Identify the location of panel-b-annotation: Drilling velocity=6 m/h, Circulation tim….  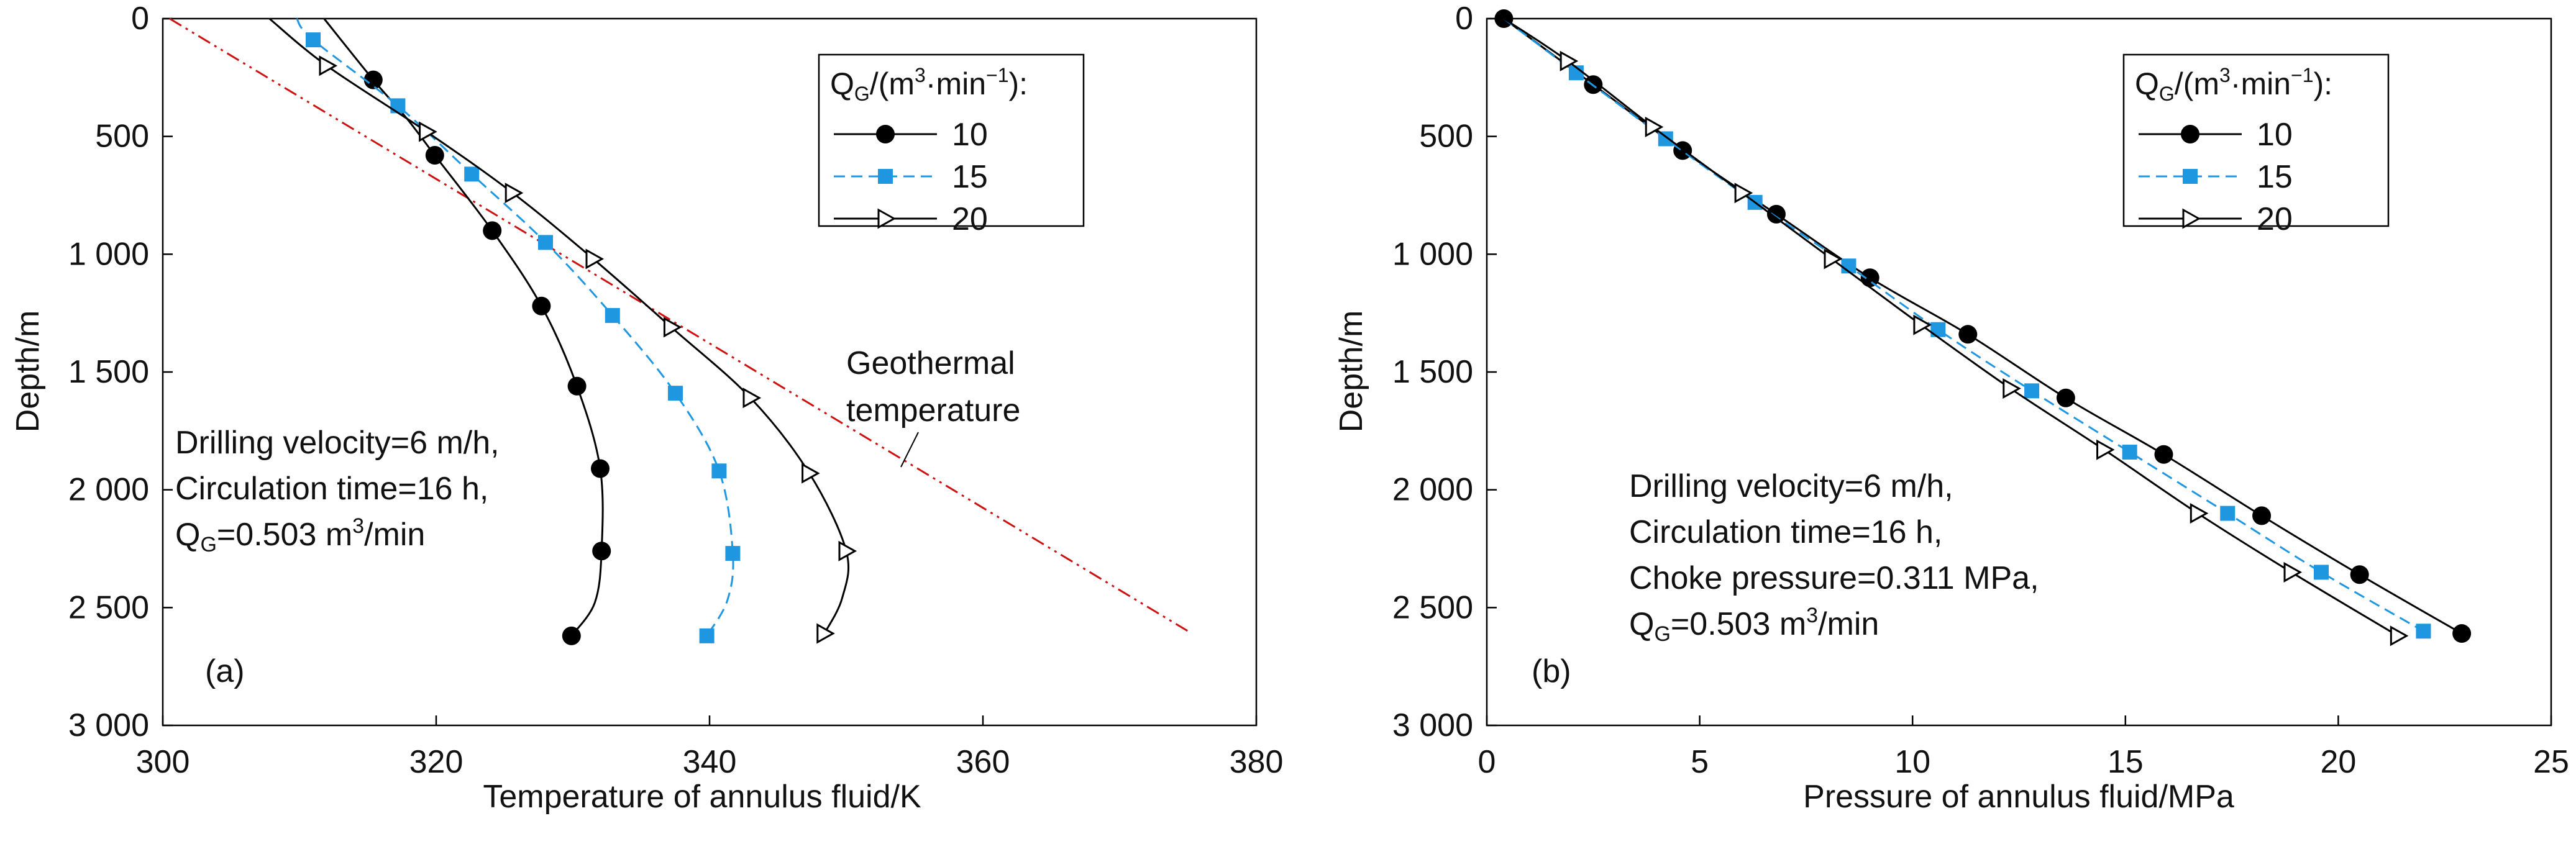
(1834, 557).